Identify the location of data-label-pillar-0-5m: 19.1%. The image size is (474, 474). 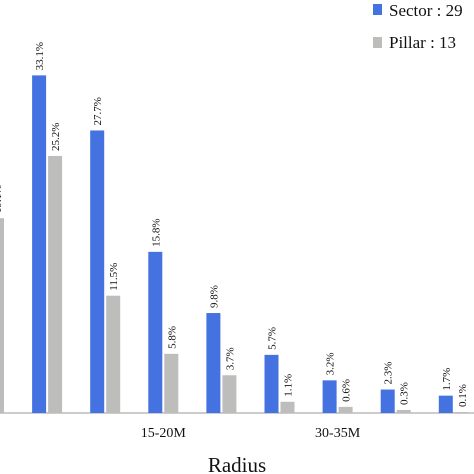
(2, 199).